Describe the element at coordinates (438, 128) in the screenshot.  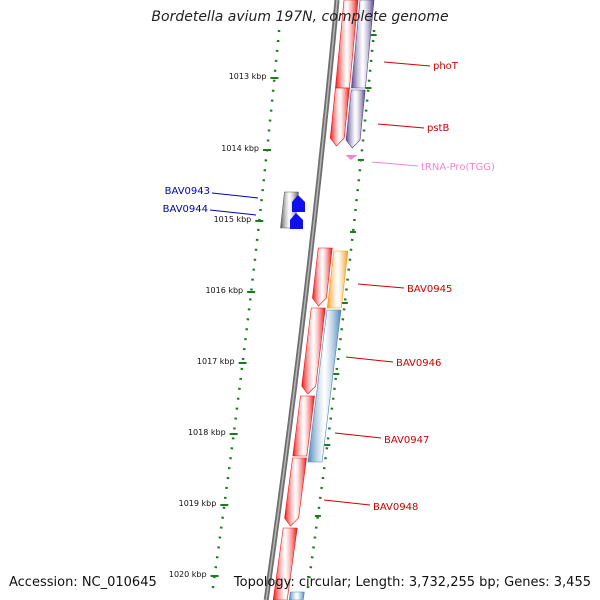
I see `gene-label-pstB: pstB` at that location.